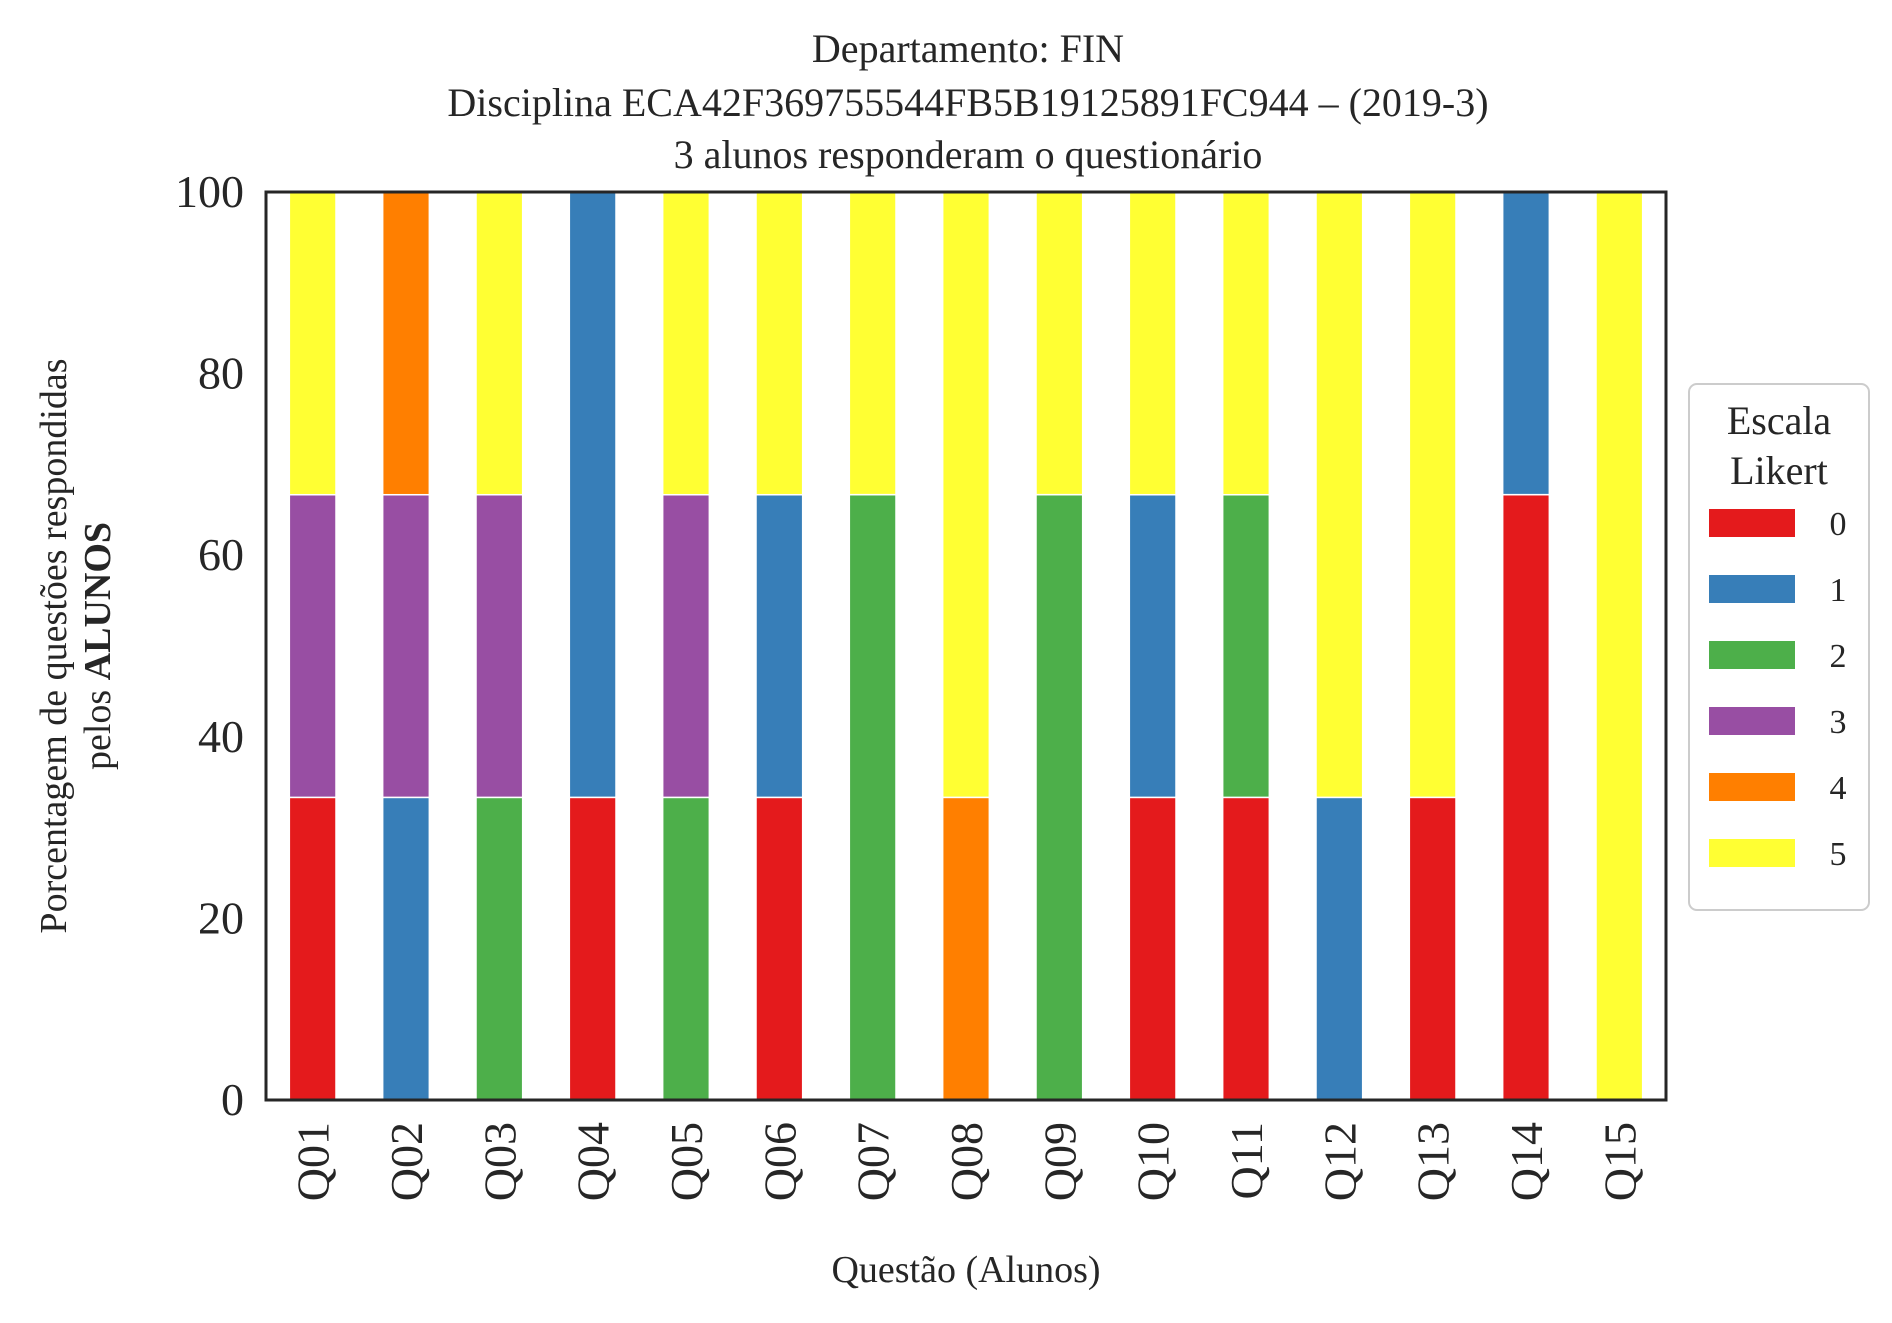  Describe the element at coordinates (1838, 524) in the screenshot. I see `legend-label-0: 0` at that location.